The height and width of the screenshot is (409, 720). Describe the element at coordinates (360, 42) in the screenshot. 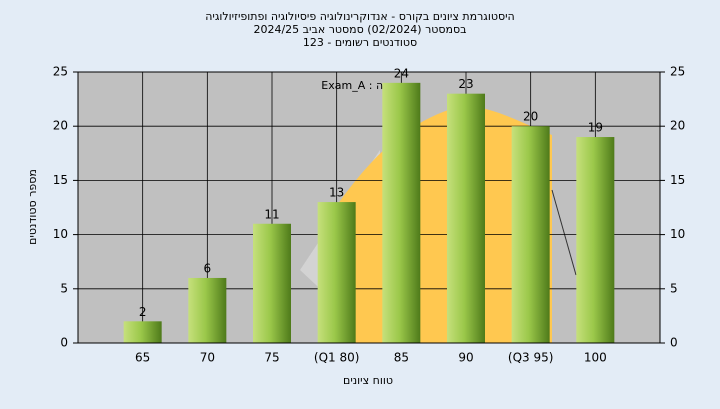

I see `title-line: סטודנטים רשומים - 123` at that location.